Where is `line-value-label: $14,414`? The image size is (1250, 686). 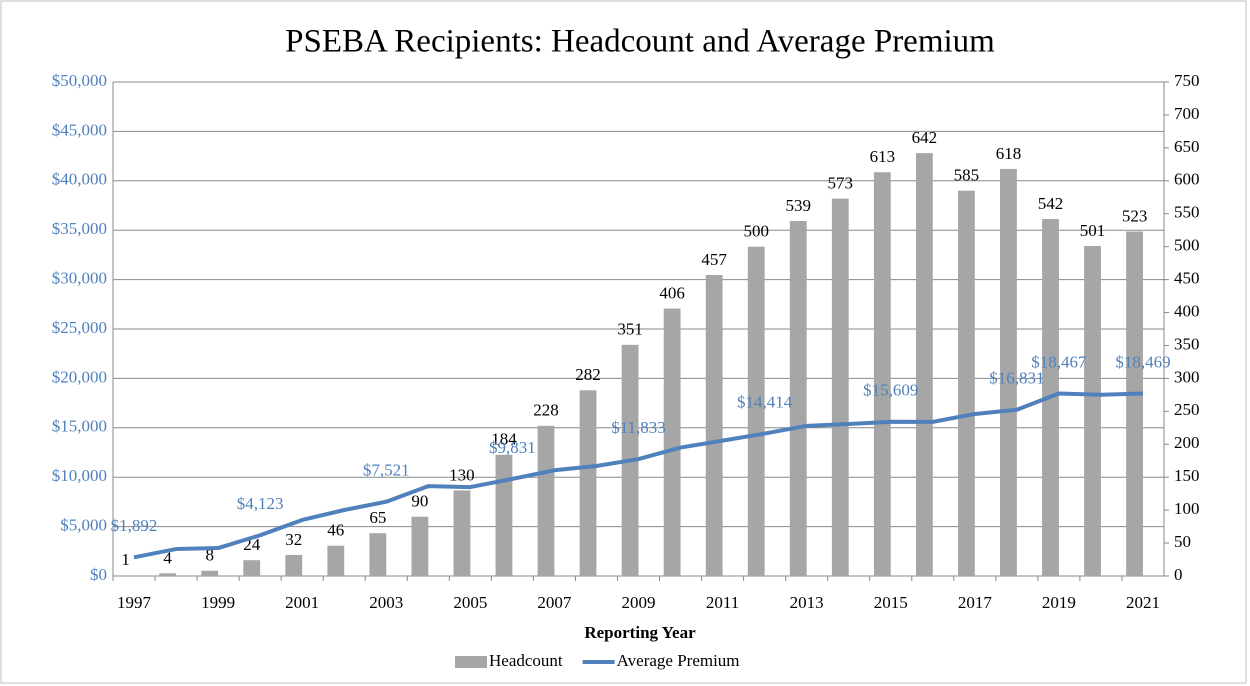
line-value-label: $14,414 is located at coordinates (765, 401).